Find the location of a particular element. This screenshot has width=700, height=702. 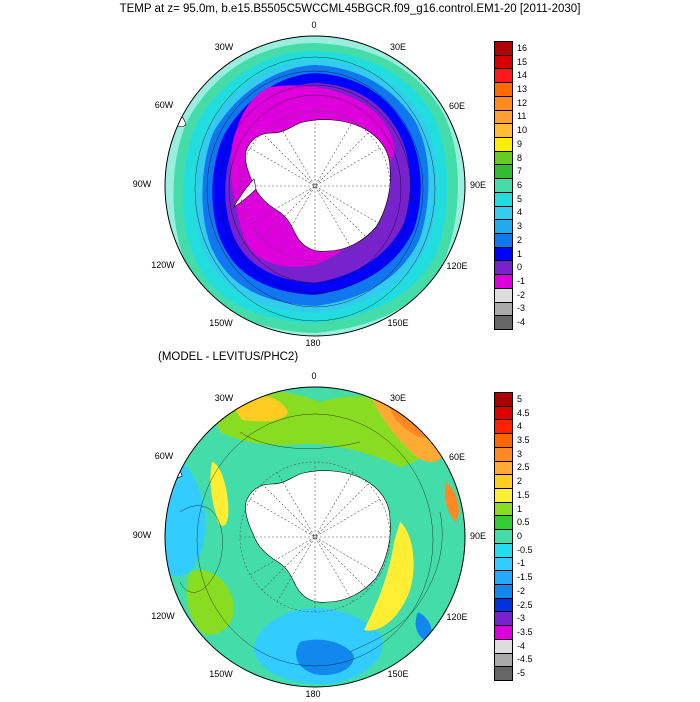

colorbar-label: -1.5 is located at coordinates (525, 577).